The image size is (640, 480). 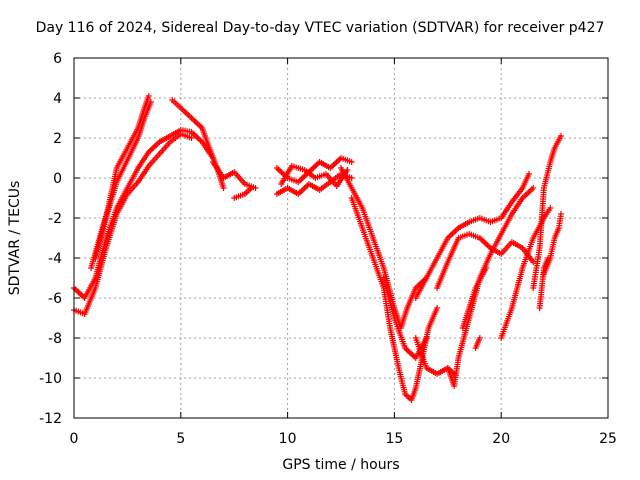 I want to click on x-tick-label: 20, so click(x=501, y=439).